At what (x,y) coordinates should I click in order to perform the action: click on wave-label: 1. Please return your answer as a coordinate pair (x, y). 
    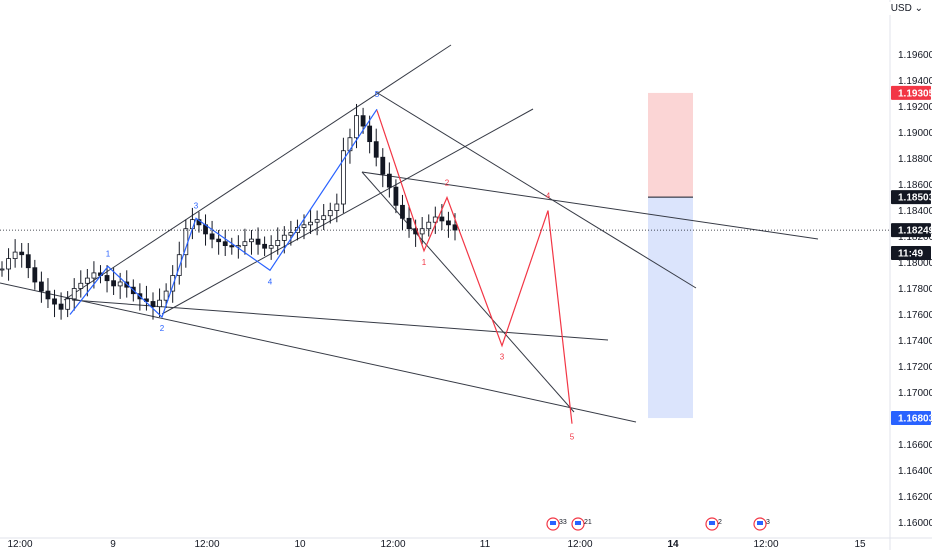
    Looking at the image, I should click on (424, 262).